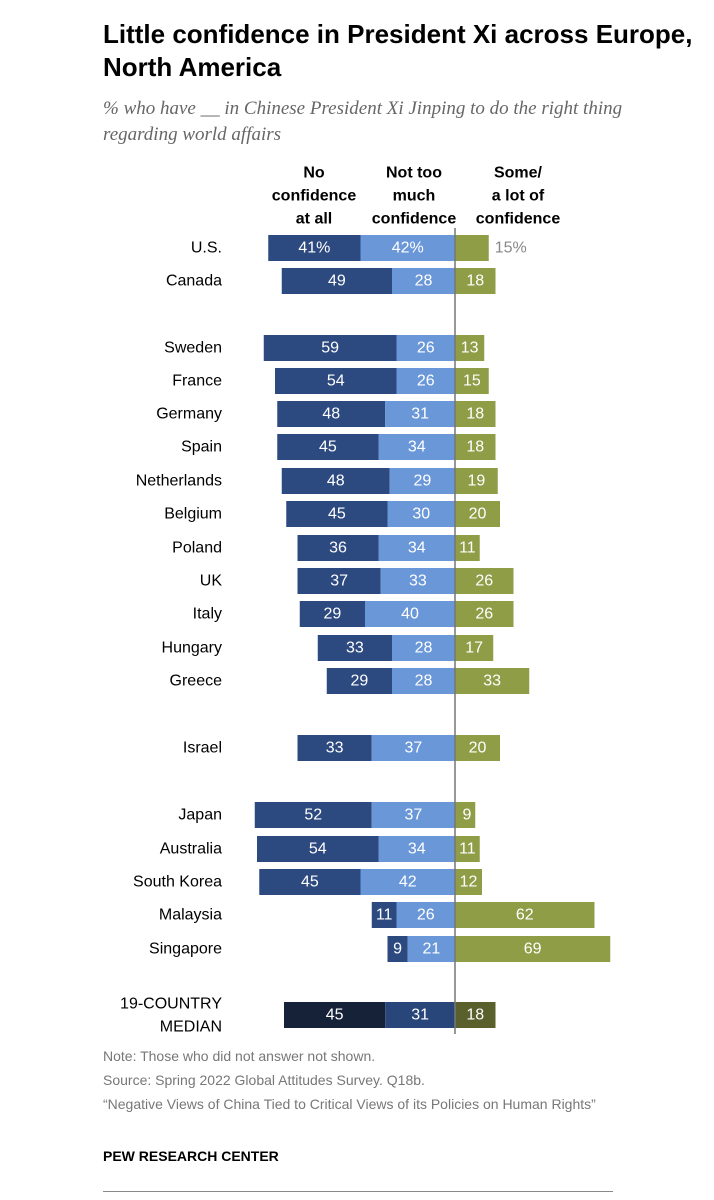 Image resolution: width=714 pixels, height=1200 pixels. What do you see at coordinates (196, 681) in the screenshot?
I see `row-label: Greece` at bounding box center [196, 681].